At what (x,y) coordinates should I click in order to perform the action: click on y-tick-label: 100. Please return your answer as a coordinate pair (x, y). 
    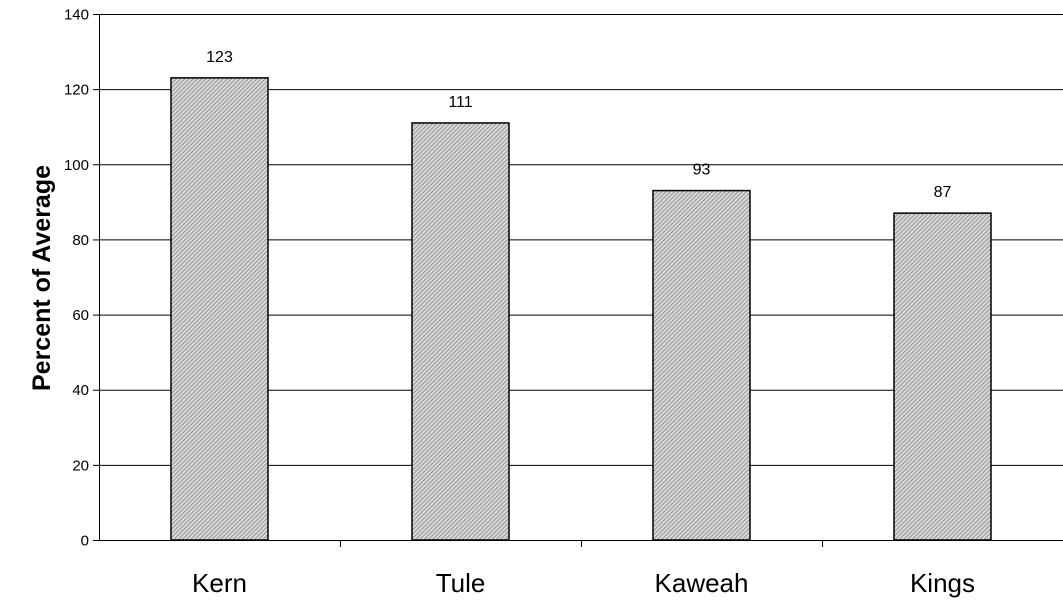
    Looking at the image, I should click on (76, 165).